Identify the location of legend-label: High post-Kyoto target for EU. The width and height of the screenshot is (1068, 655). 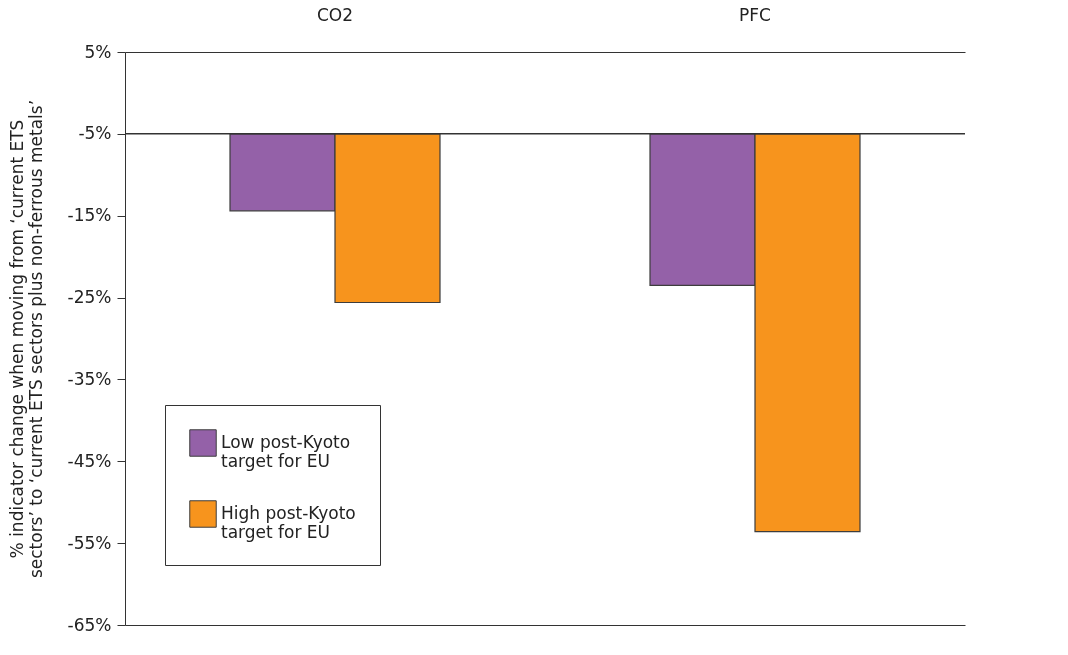
(288, 522).